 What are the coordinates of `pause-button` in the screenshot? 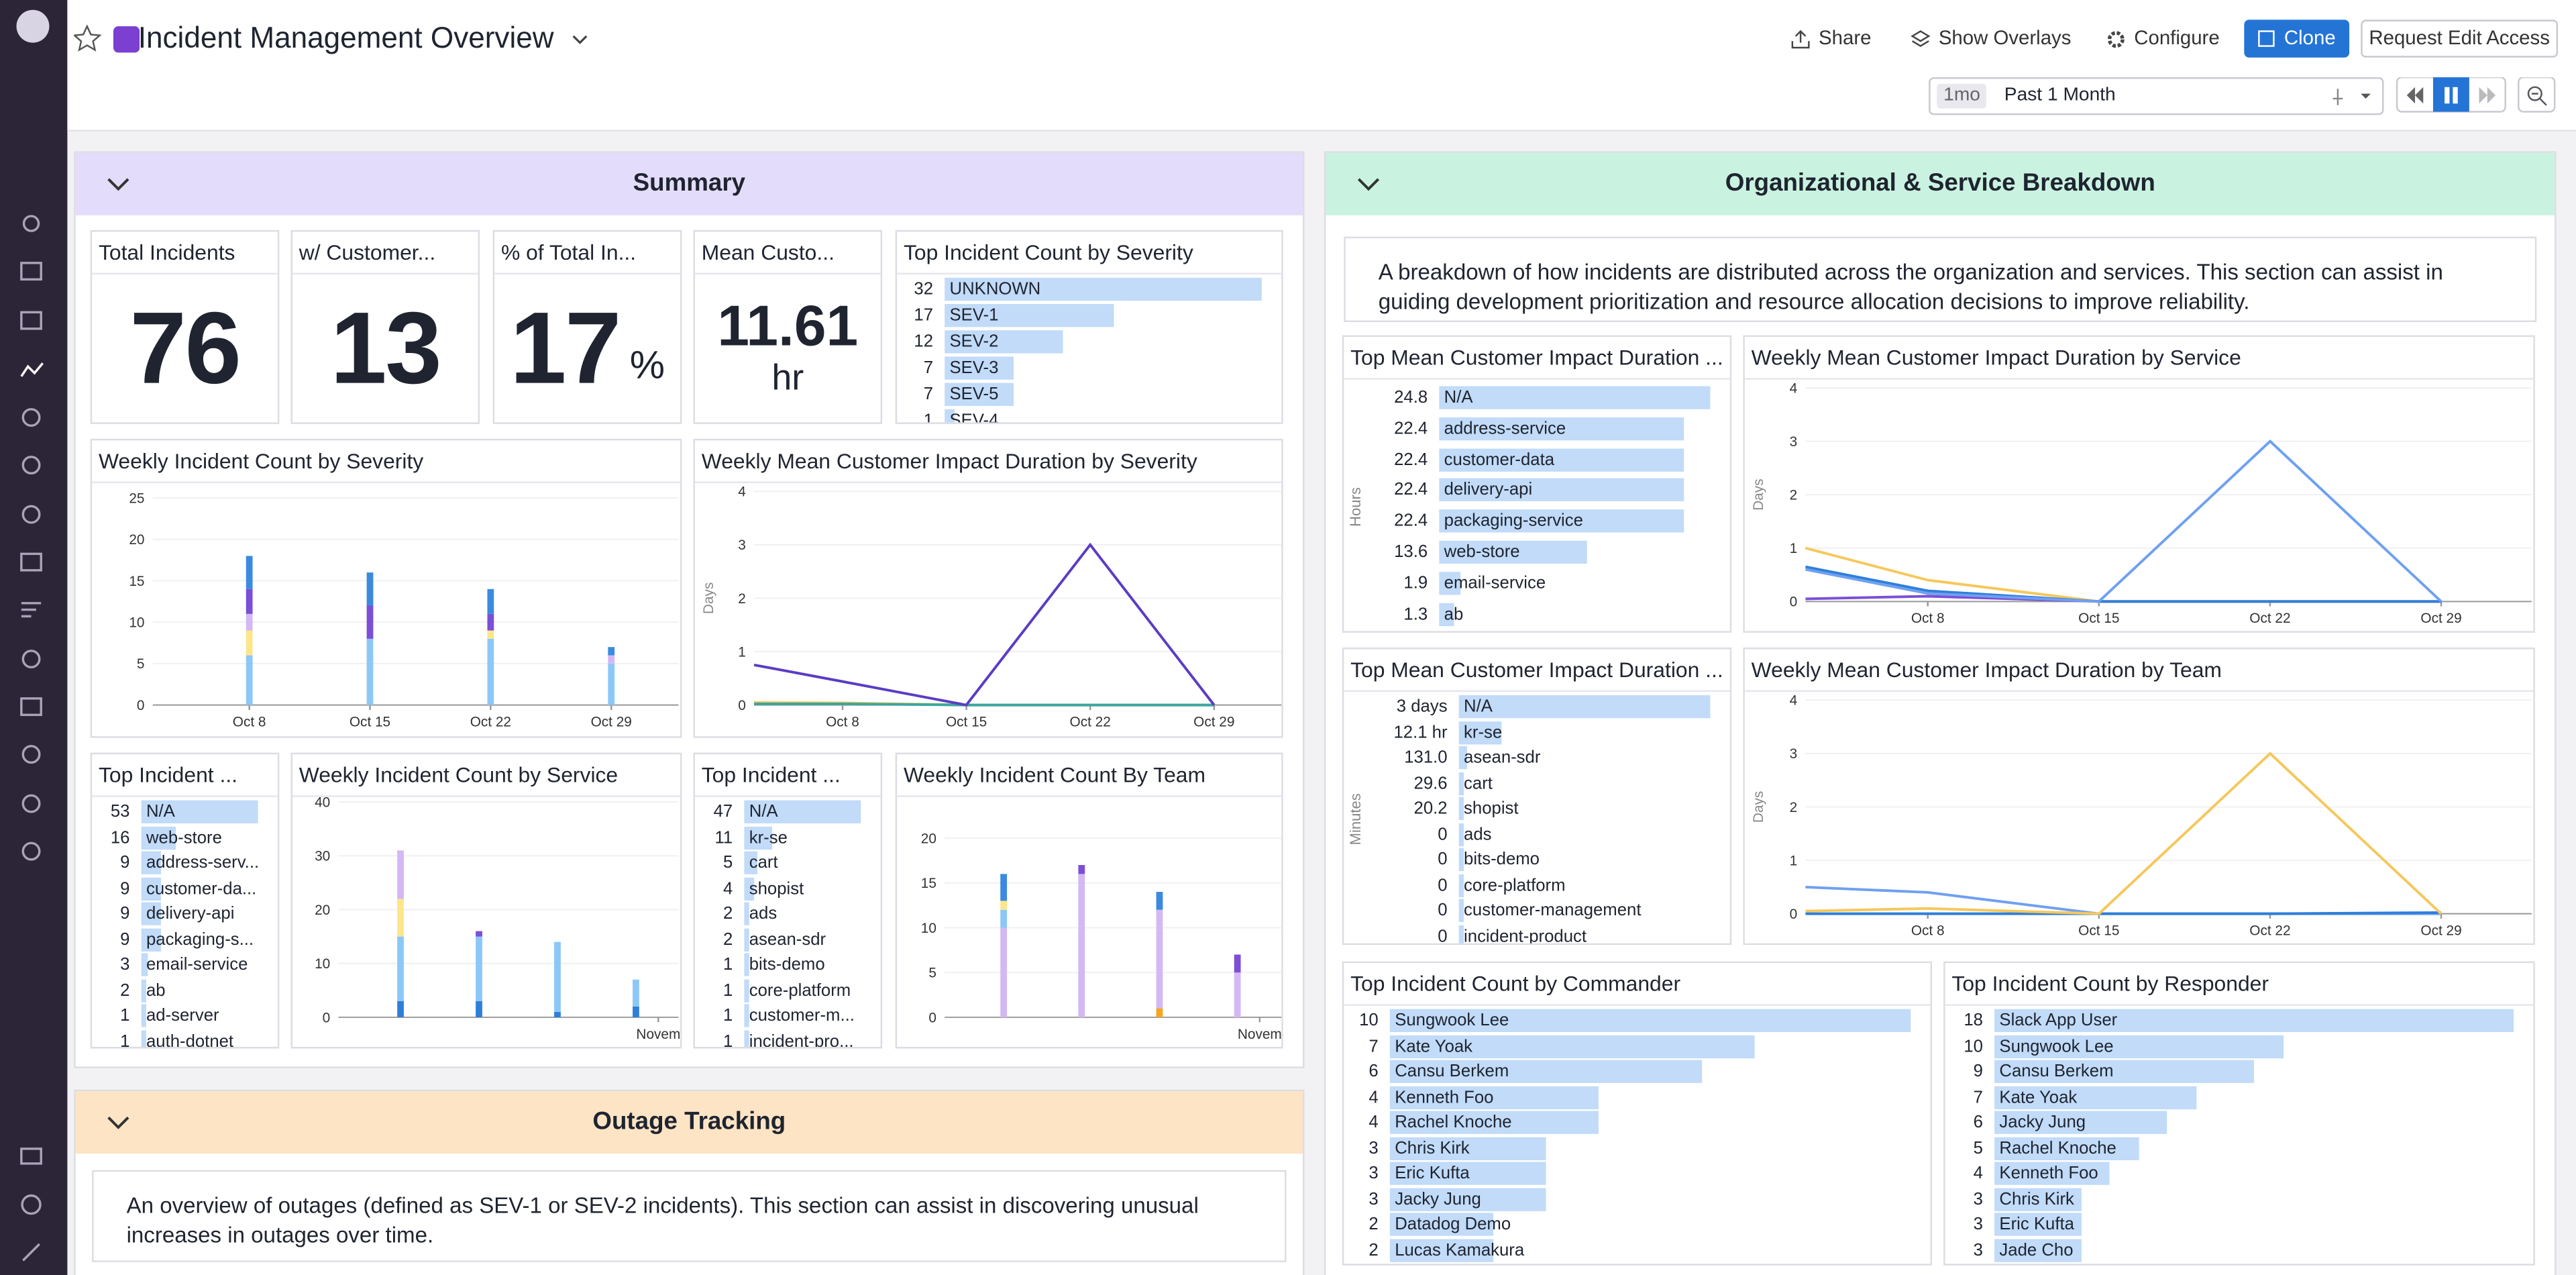 It's located at (2450, 94).